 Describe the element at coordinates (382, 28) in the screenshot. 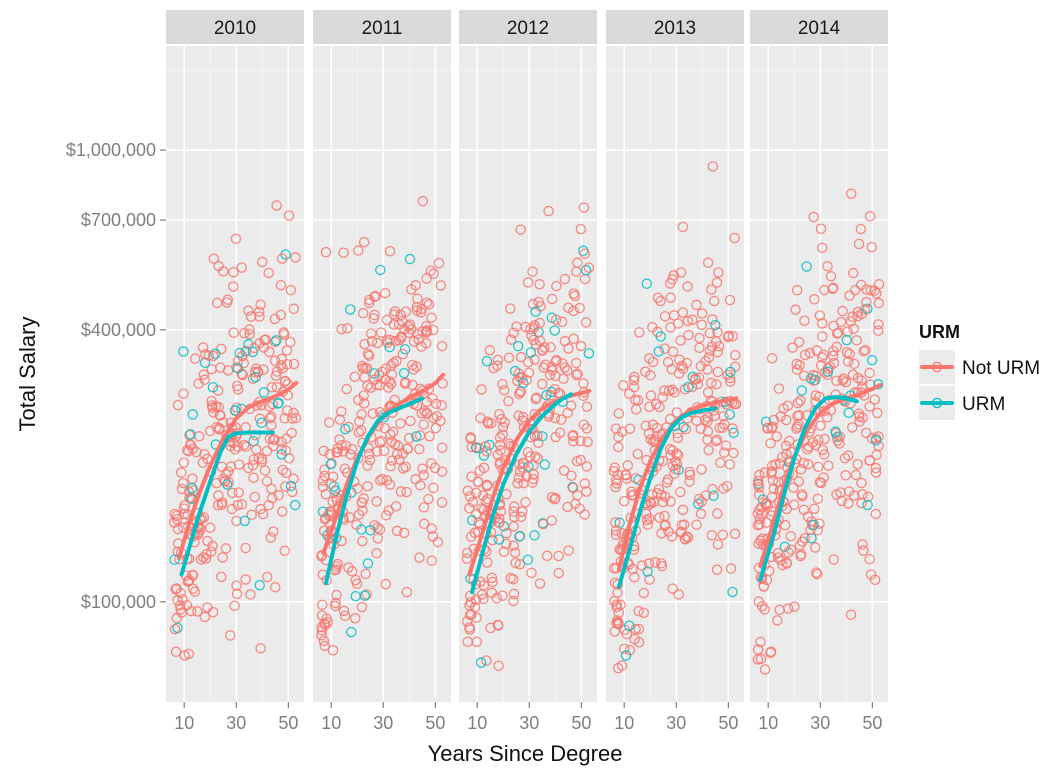

I see `facet-label-2011: 2011` at that location.